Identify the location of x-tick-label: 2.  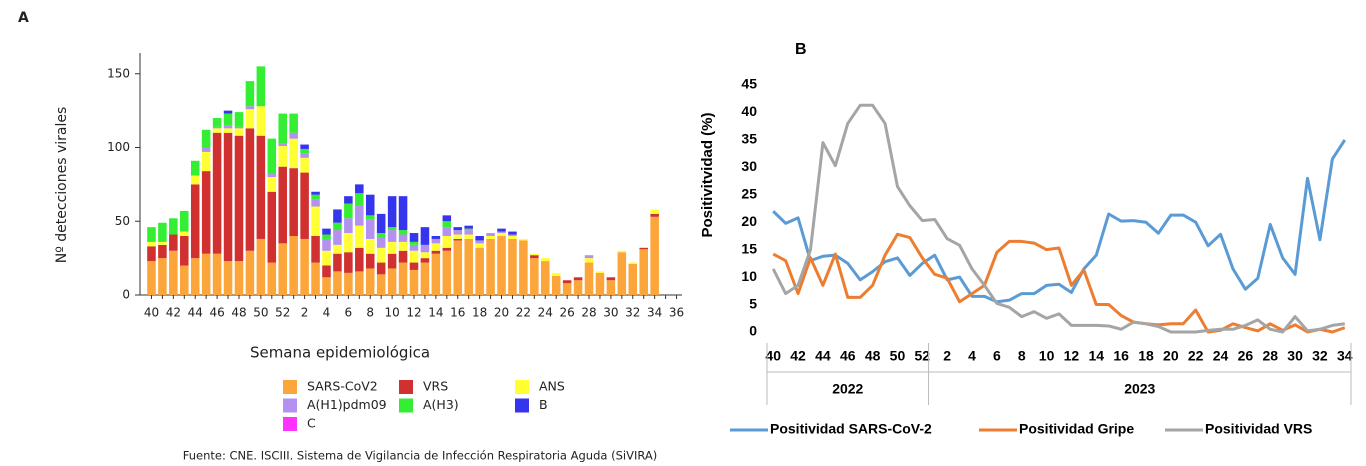
(305, 313).